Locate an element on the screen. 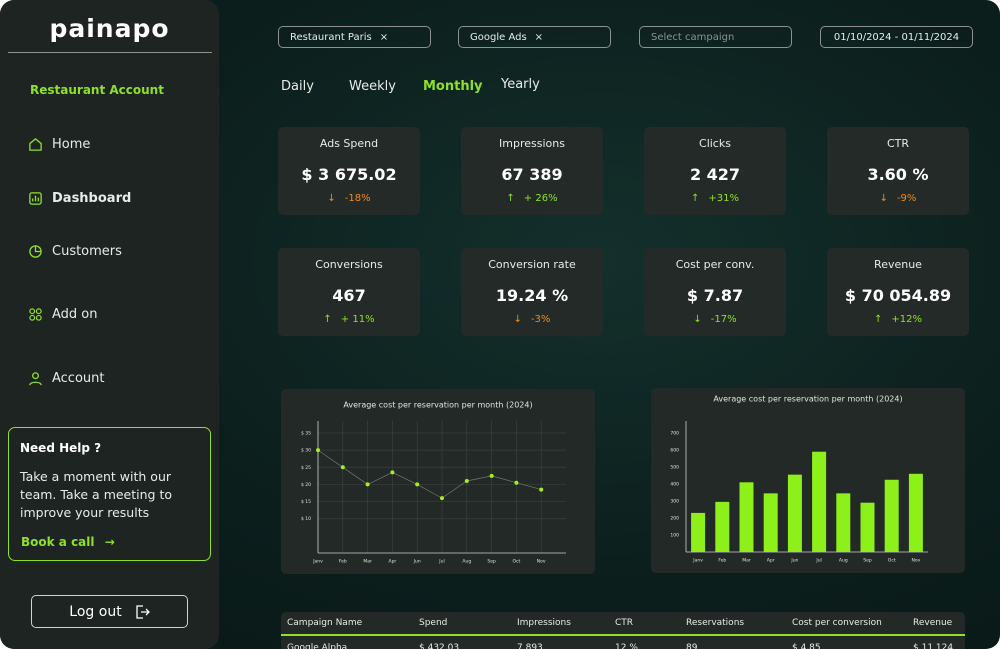 The height and width of the screenshot is (649, 1000). date-range: 01/10/2024 - 01/11/2024 is located at coordinates (896, 37).